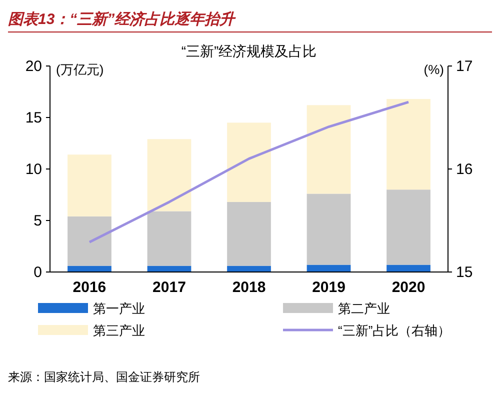 The width and height of the screenshot is (500, 395). I want to click on legend-label: “三新”占比（右轴）, so click(394, 330).